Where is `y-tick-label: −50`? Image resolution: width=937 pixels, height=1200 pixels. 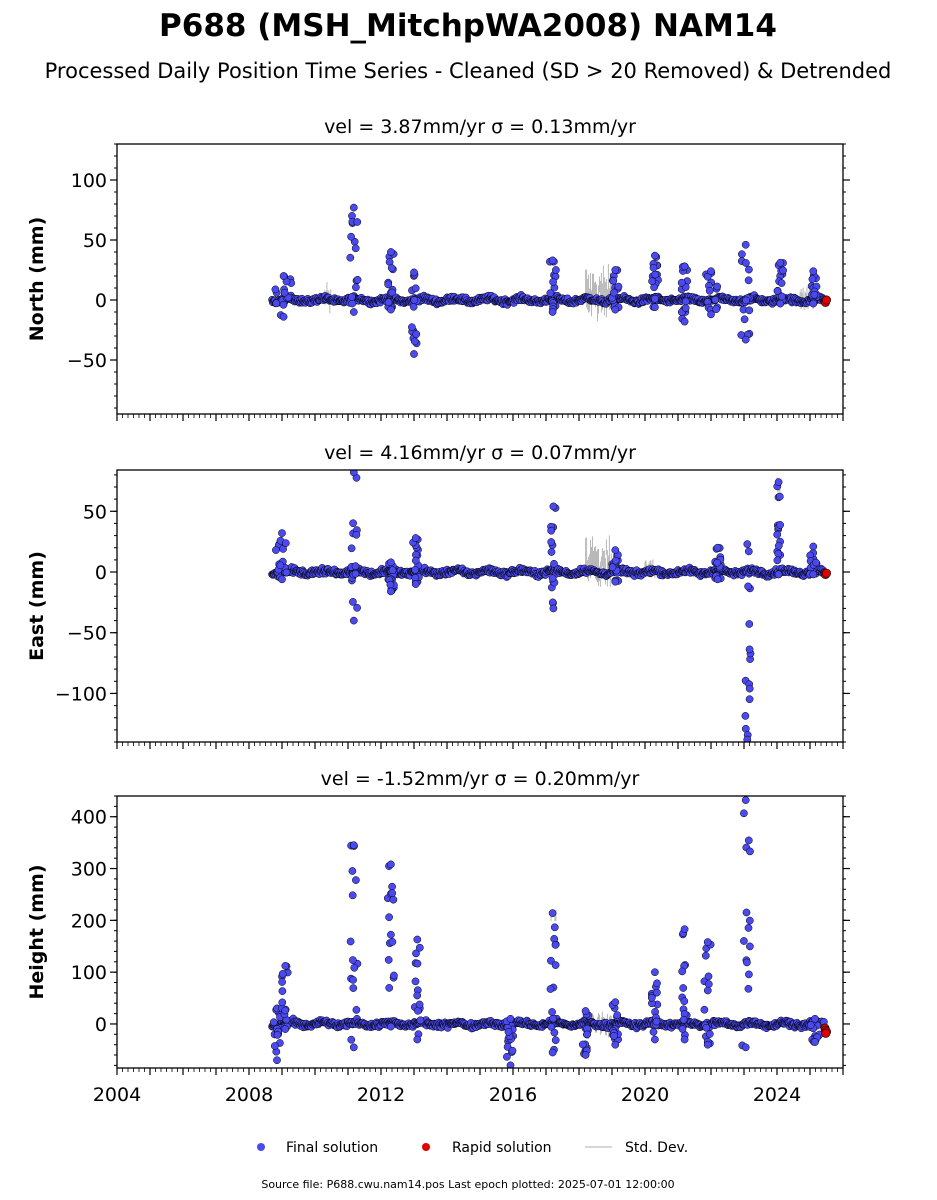
y-tick-label: −50 is located at coordinates (87, 361).